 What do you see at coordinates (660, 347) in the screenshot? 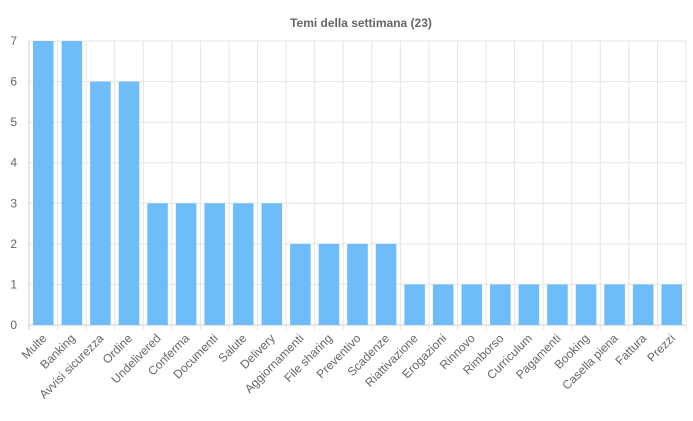
I see `x-tick-label: Prezzi` at bounding box center [660, 347].